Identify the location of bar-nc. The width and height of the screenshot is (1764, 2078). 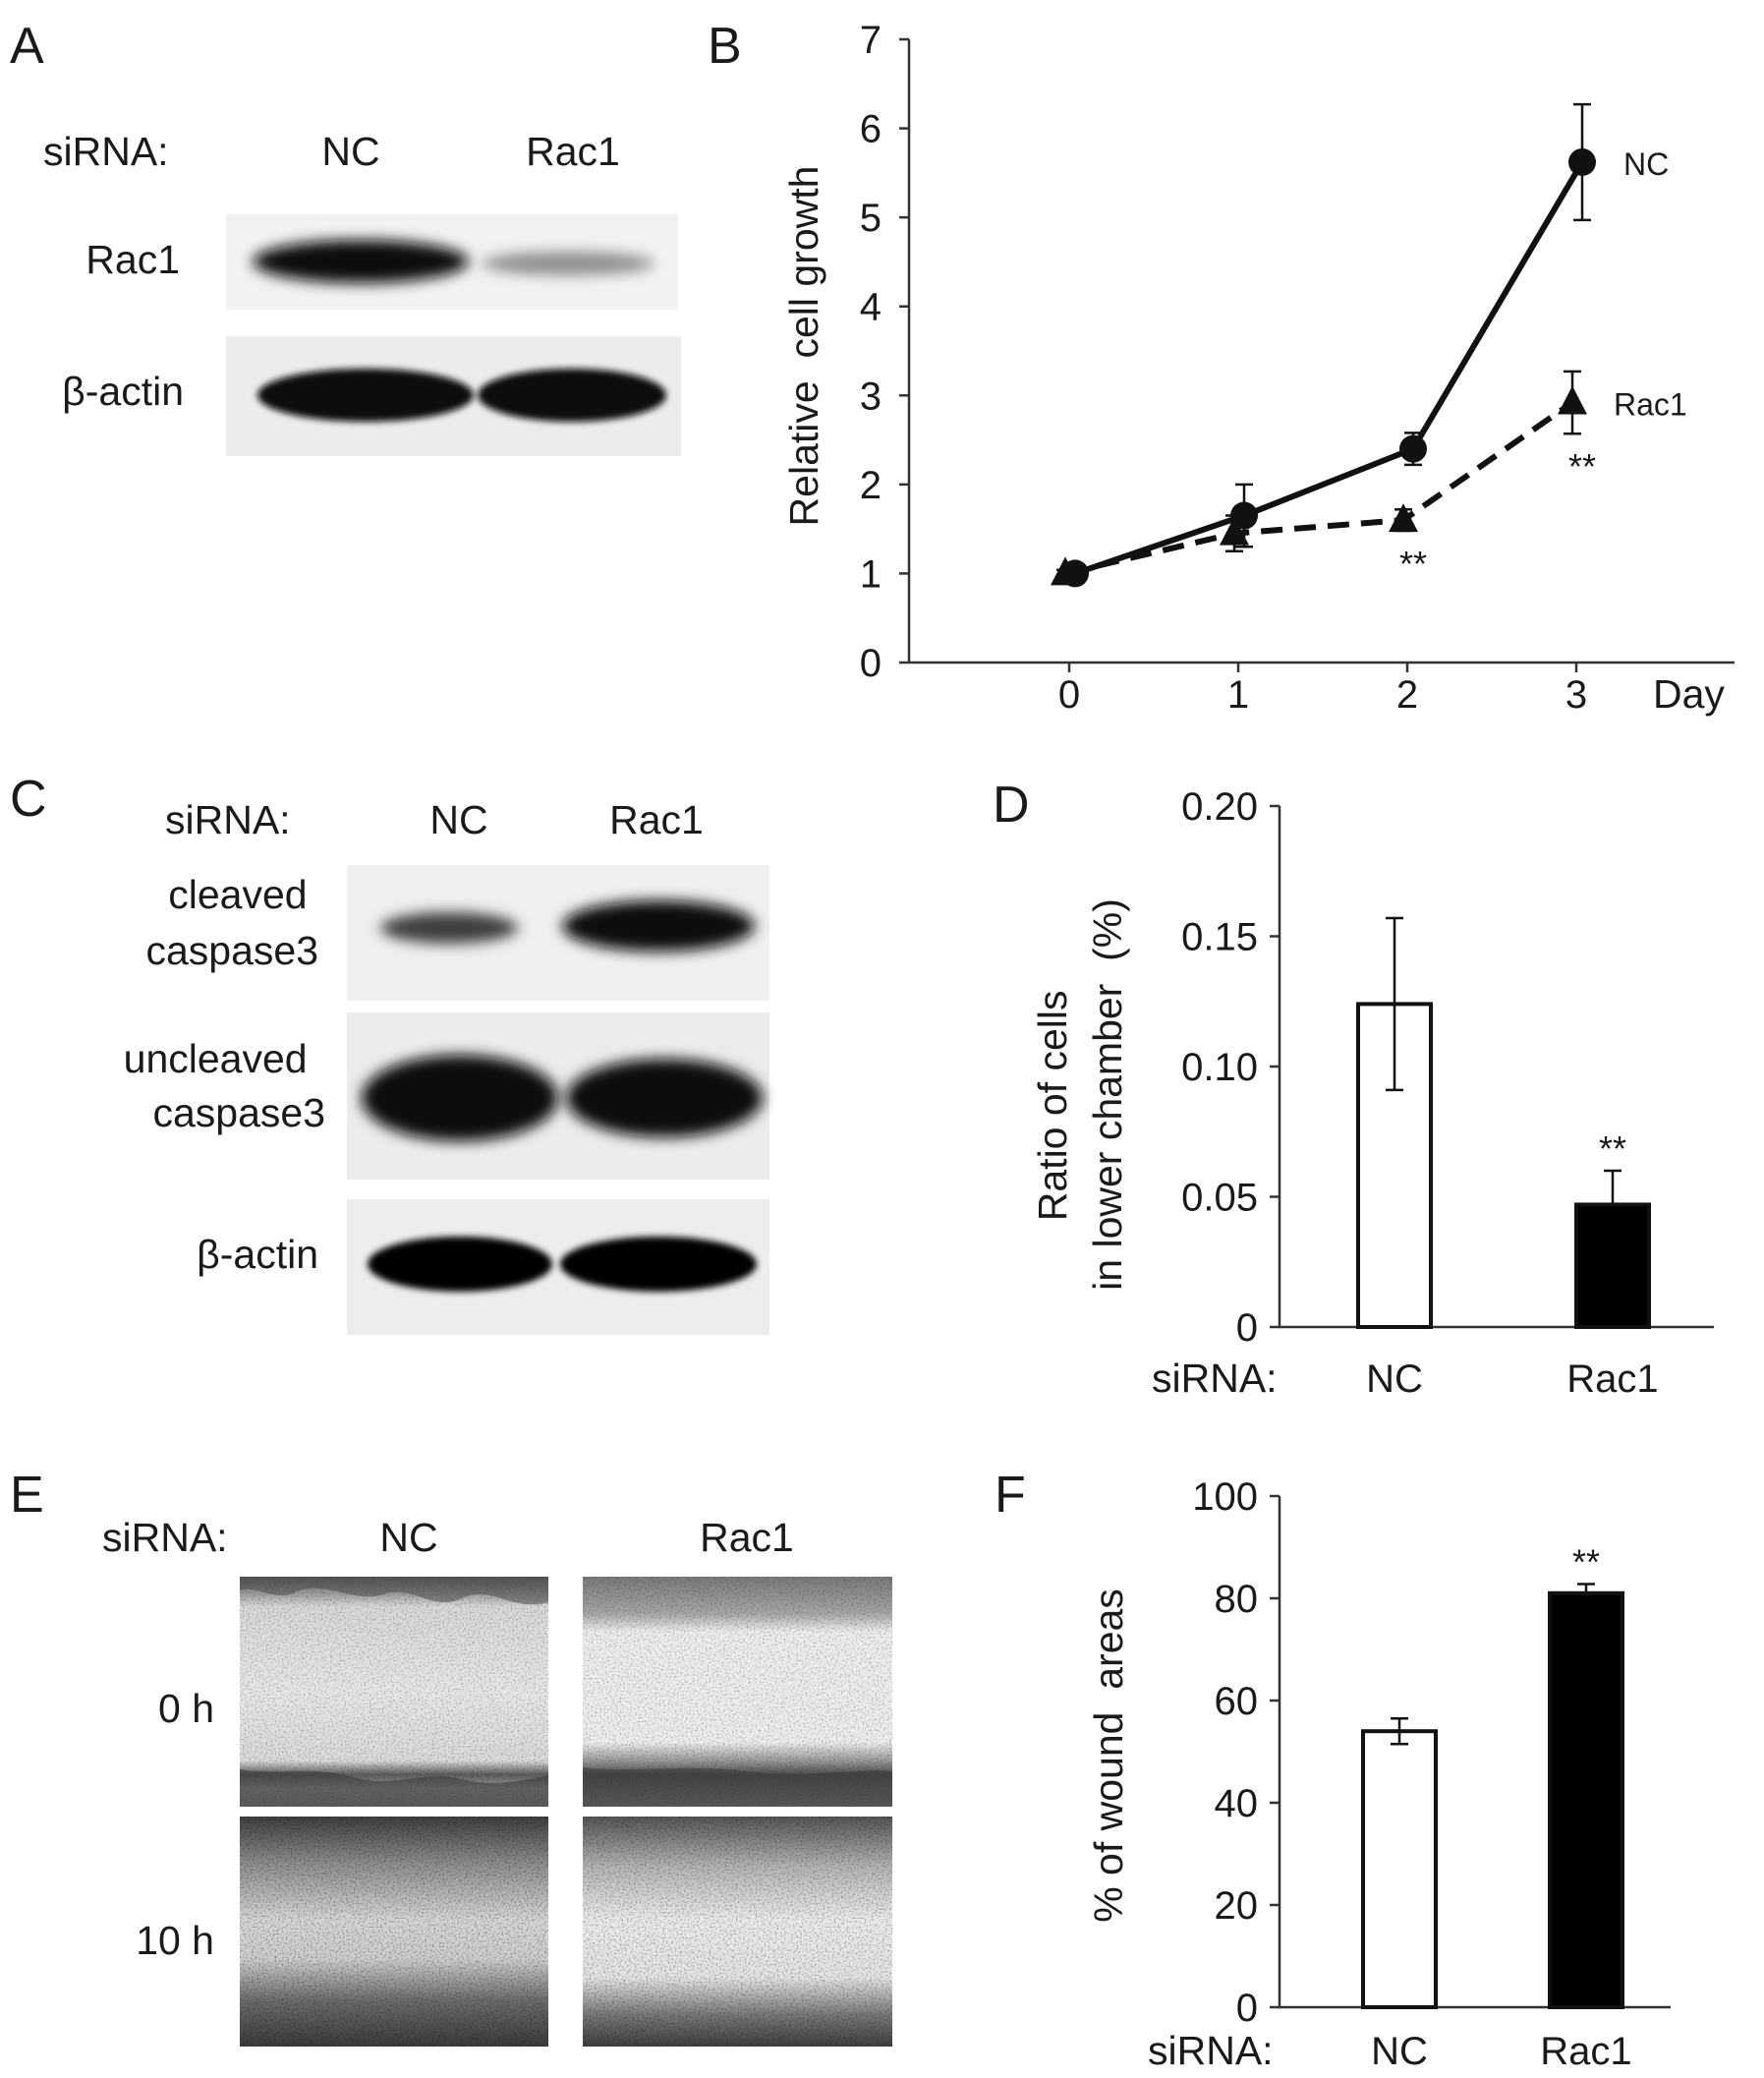
(1399, 1869).